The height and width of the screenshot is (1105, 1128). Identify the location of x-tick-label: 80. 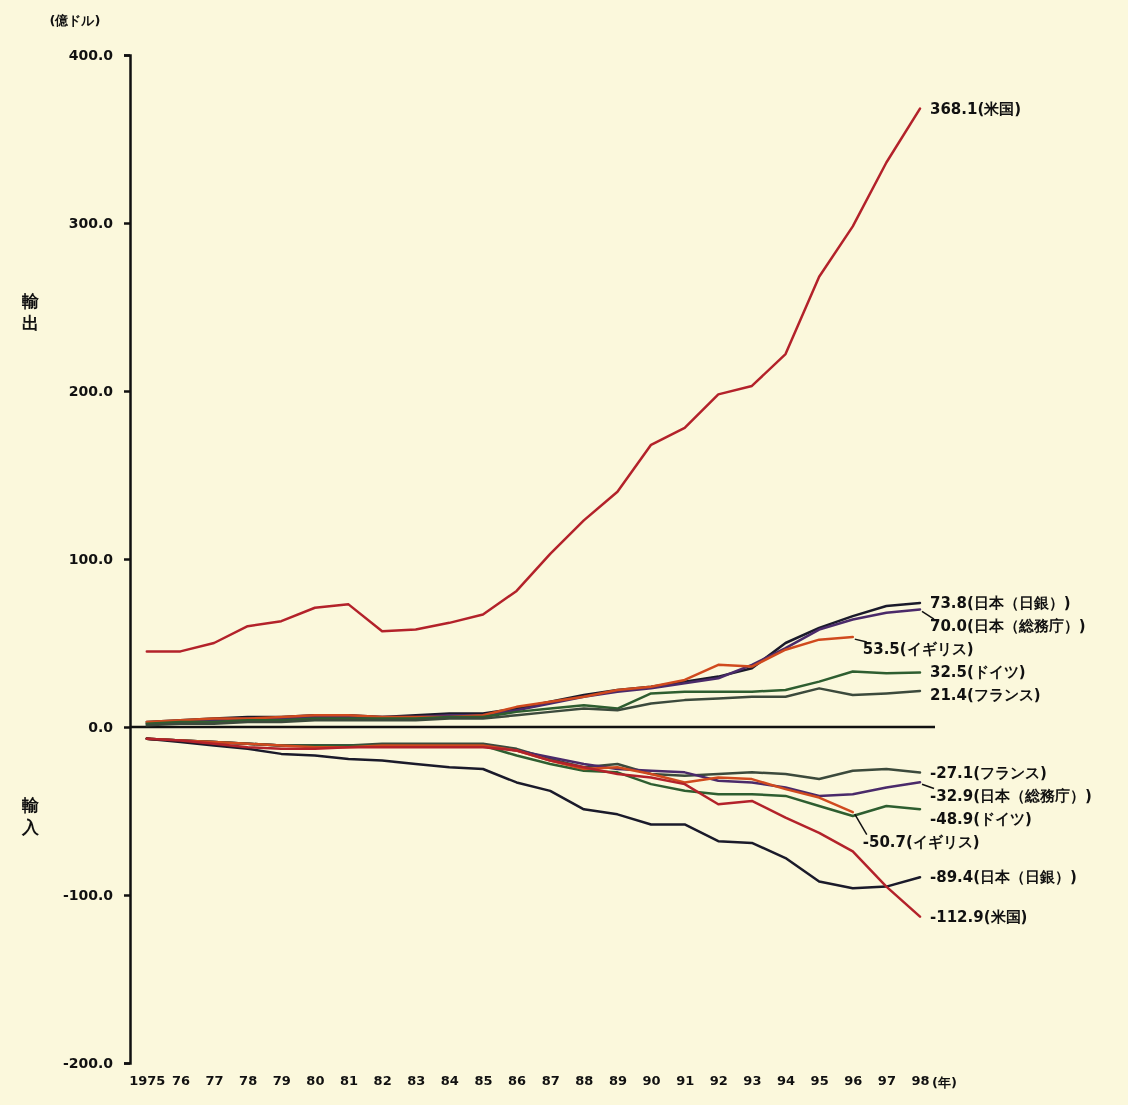
(315, 1081).